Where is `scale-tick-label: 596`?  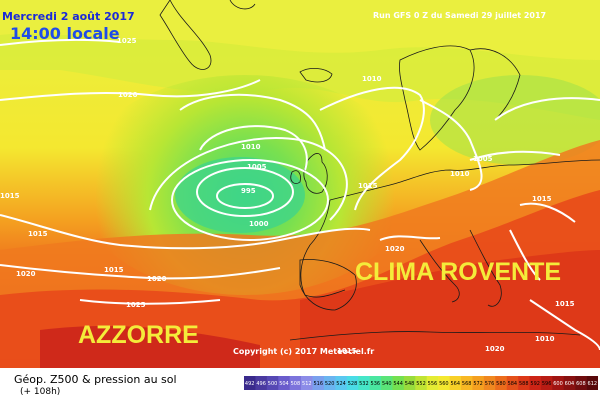
scale-tick-label: 596 is located at coordinates (547, 384).